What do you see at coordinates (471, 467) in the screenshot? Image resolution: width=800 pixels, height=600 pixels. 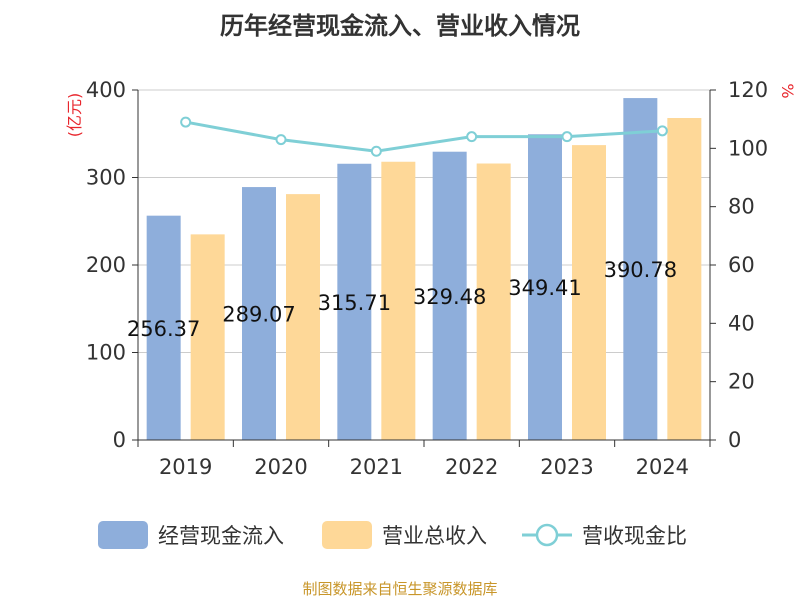 I see `x-tick-label: 2022` at bounding box center [471, 467].